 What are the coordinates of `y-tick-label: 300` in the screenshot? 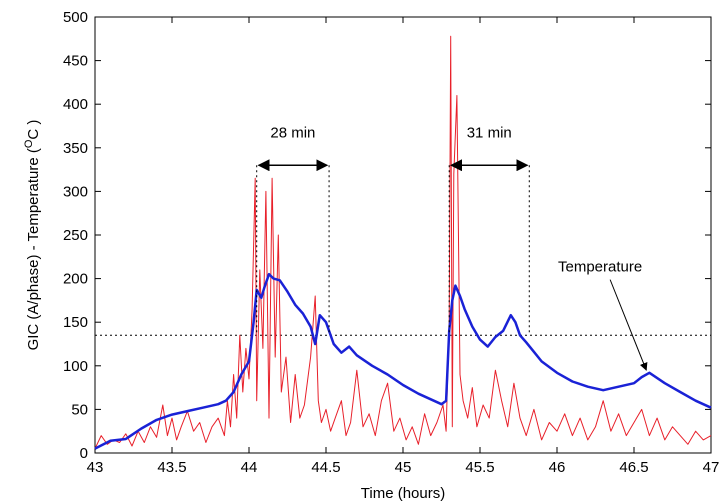 It's located at (75, 191).